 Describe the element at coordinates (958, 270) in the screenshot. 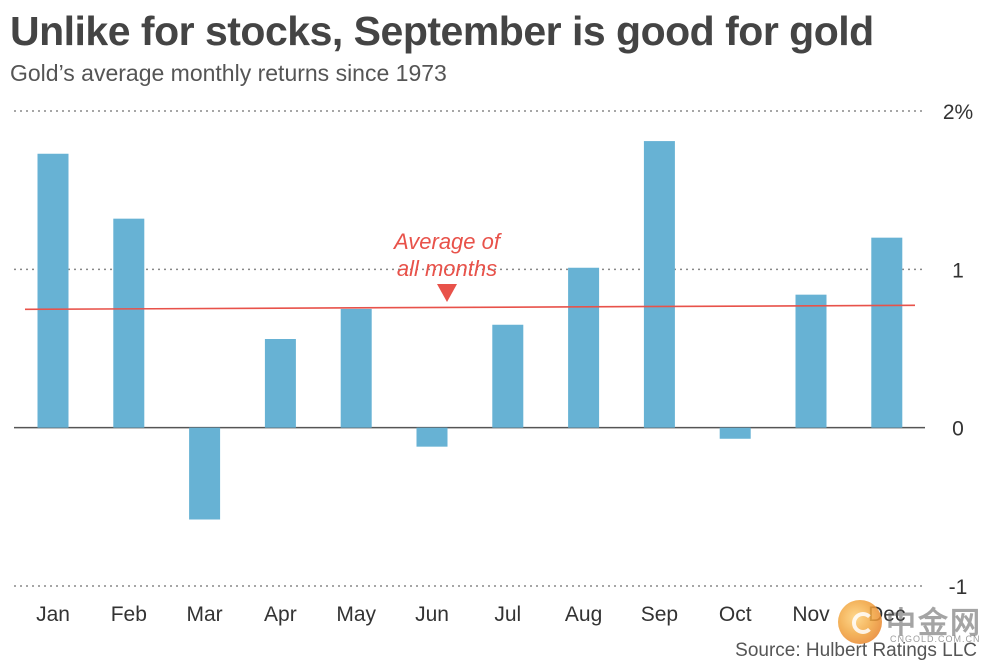

I see `y-tick-label: 1` at that location.